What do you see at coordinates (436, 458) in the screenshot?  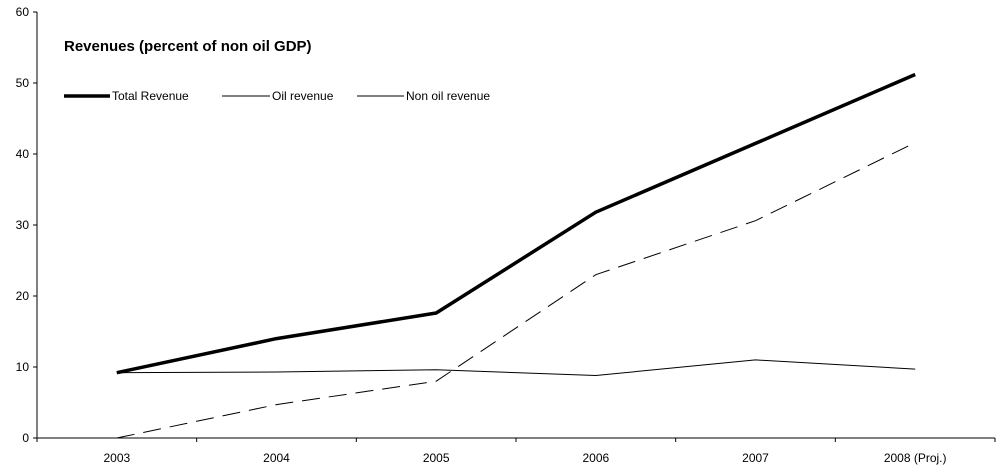 I see `x-tick-label: 2005` at bounding box center [436, 458].